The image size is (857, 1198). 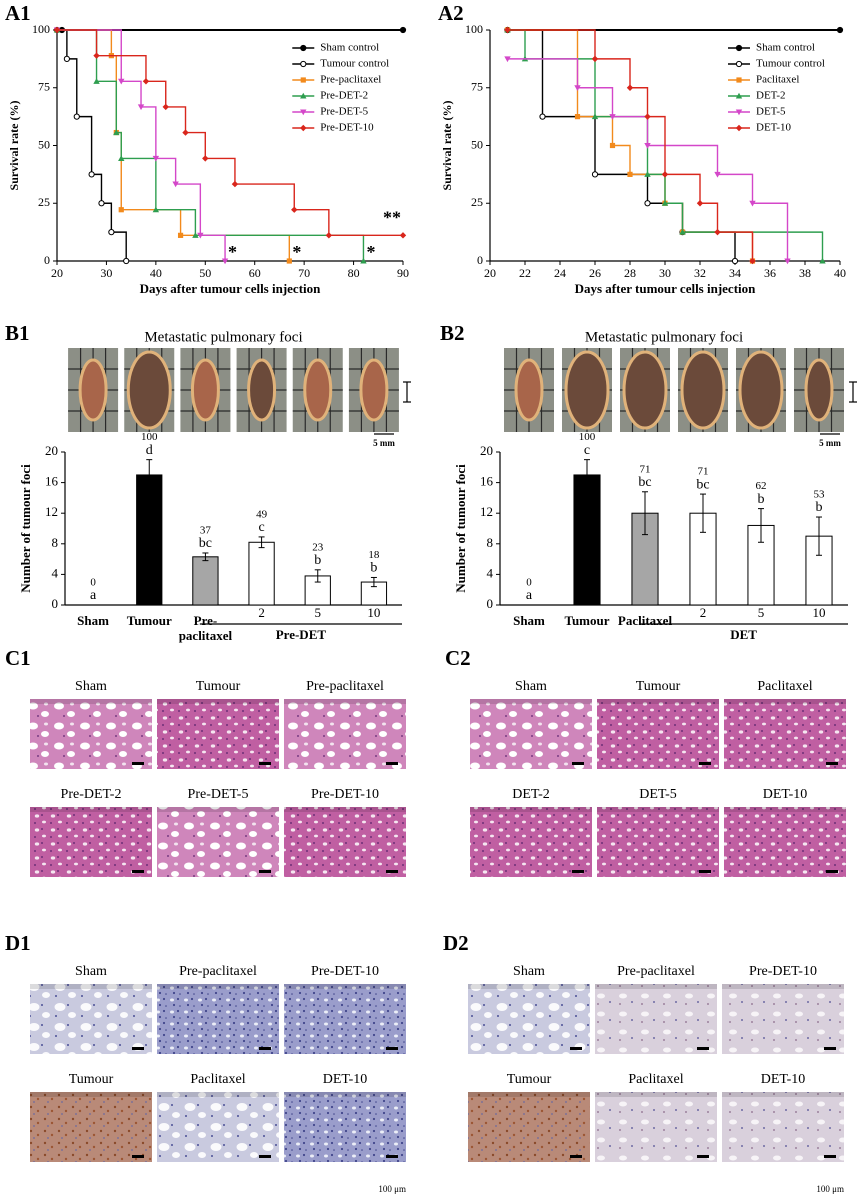 I want to click on x-tick-label: Tumour, so click(x=149, y=620).